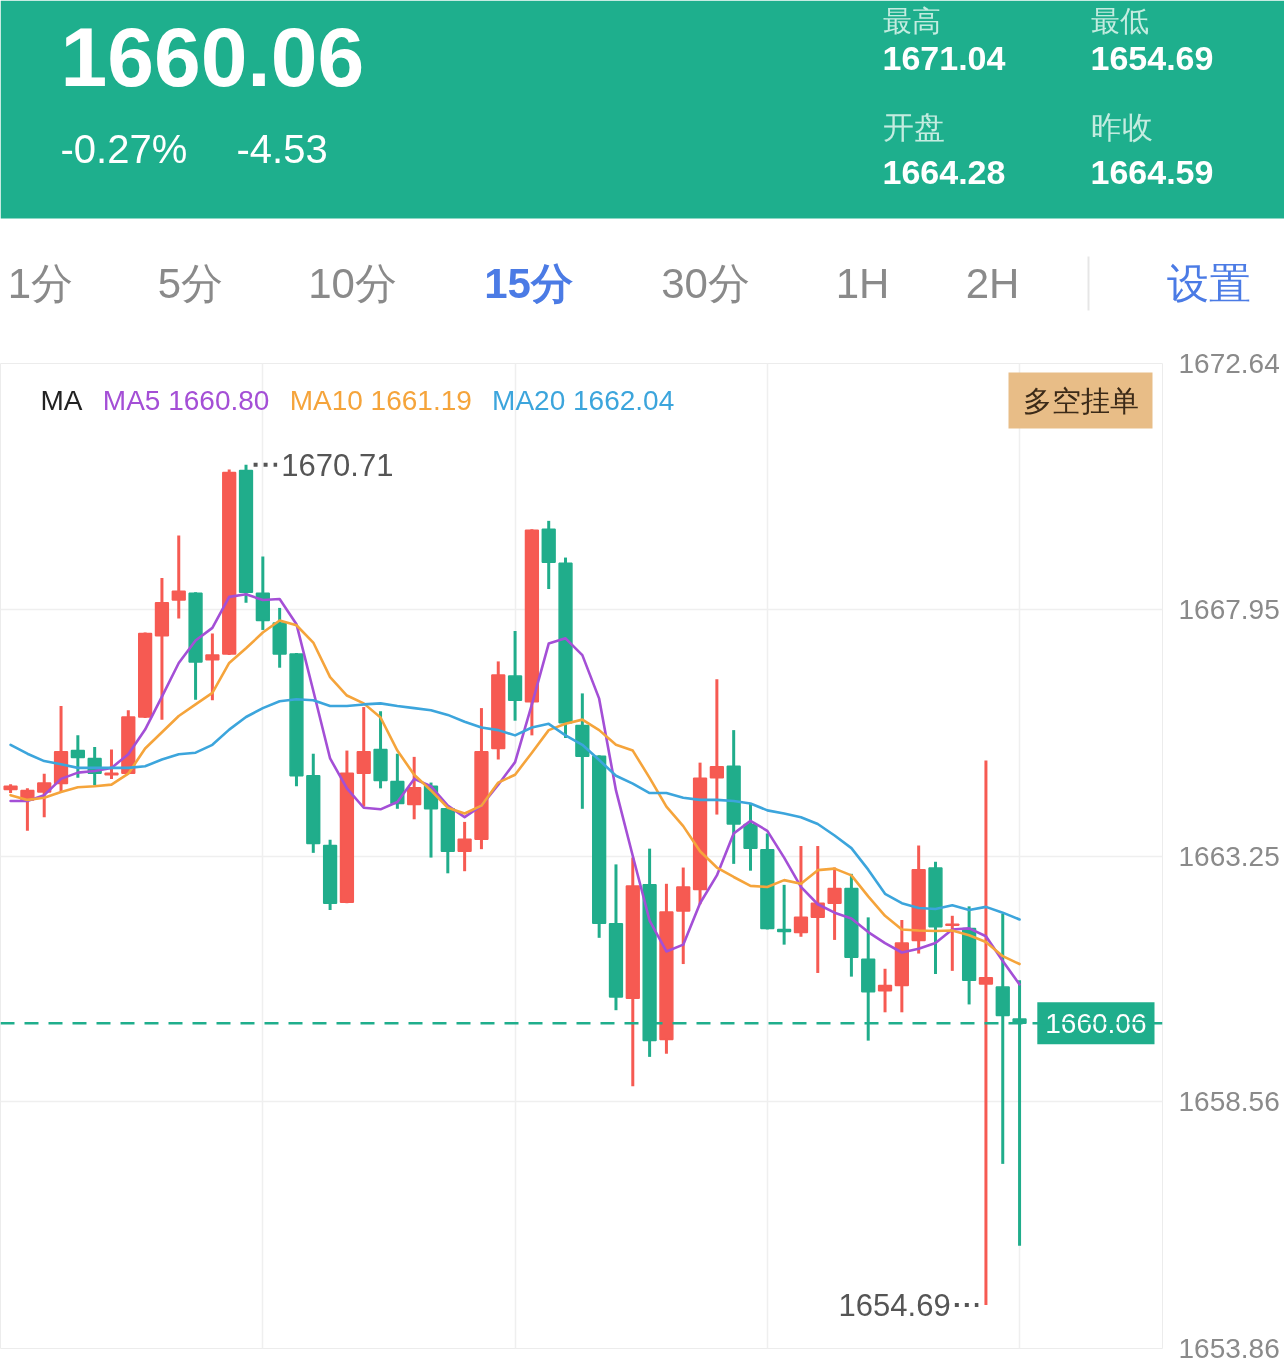 Image resolution: width=1284 pixels, height=1368 pixels. I want to click on text: 1分, so click(40, 283).